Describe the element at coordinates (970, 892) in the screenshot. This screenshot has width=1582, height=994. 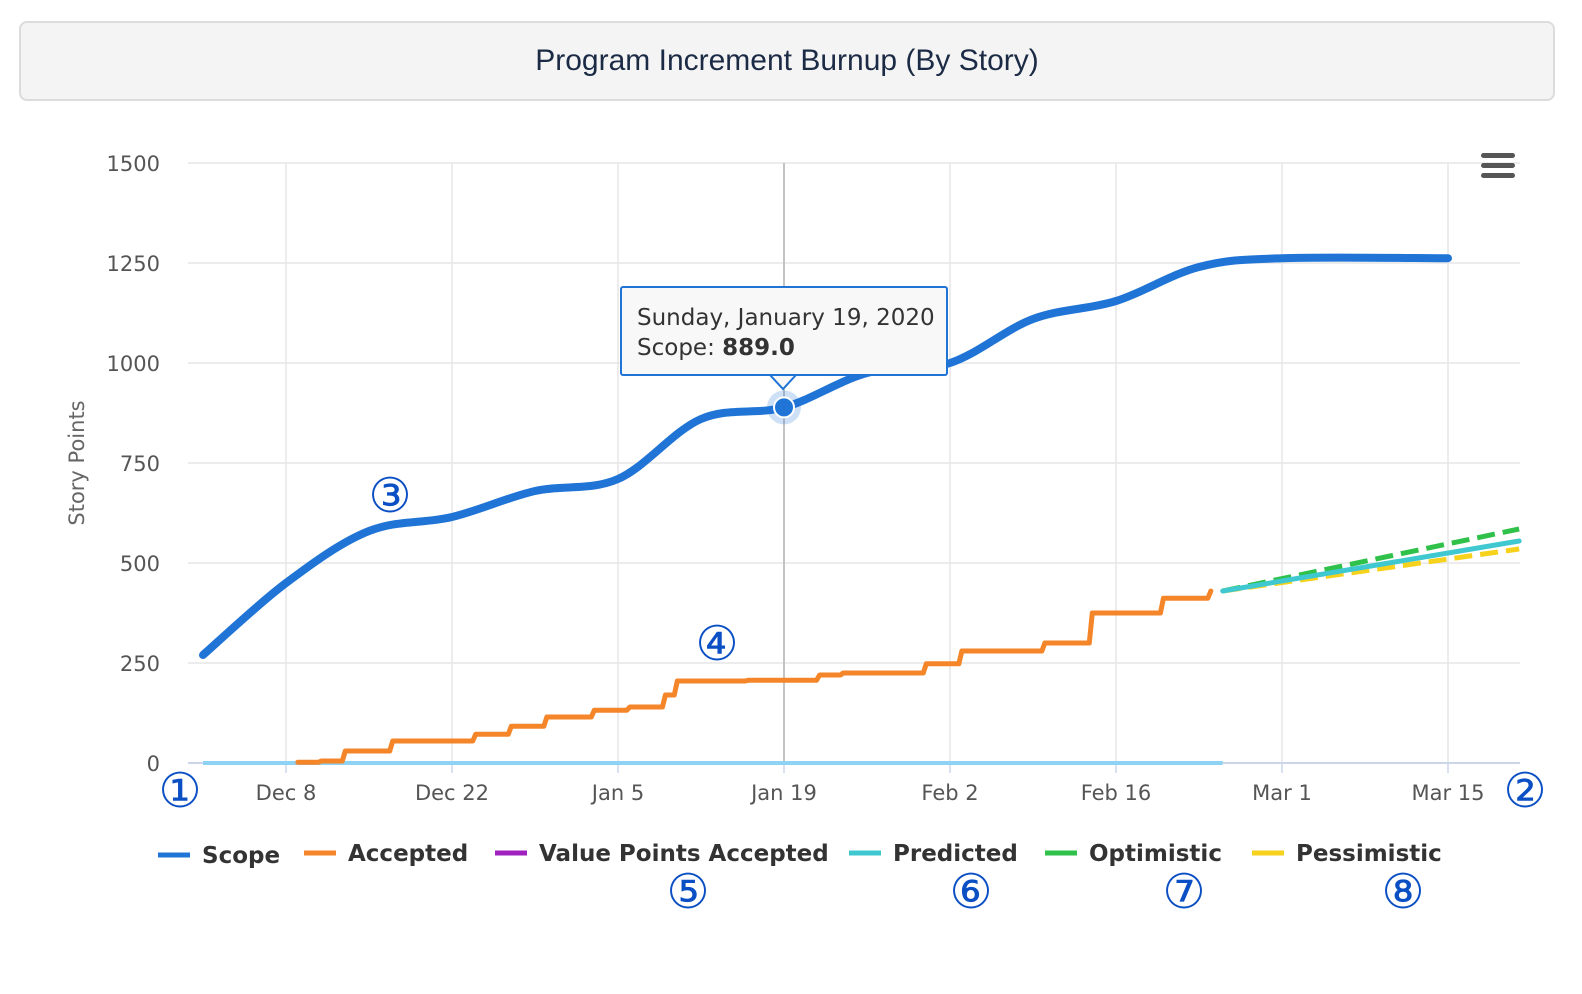
I see `annotation-marker-6: ⑥` at that location.